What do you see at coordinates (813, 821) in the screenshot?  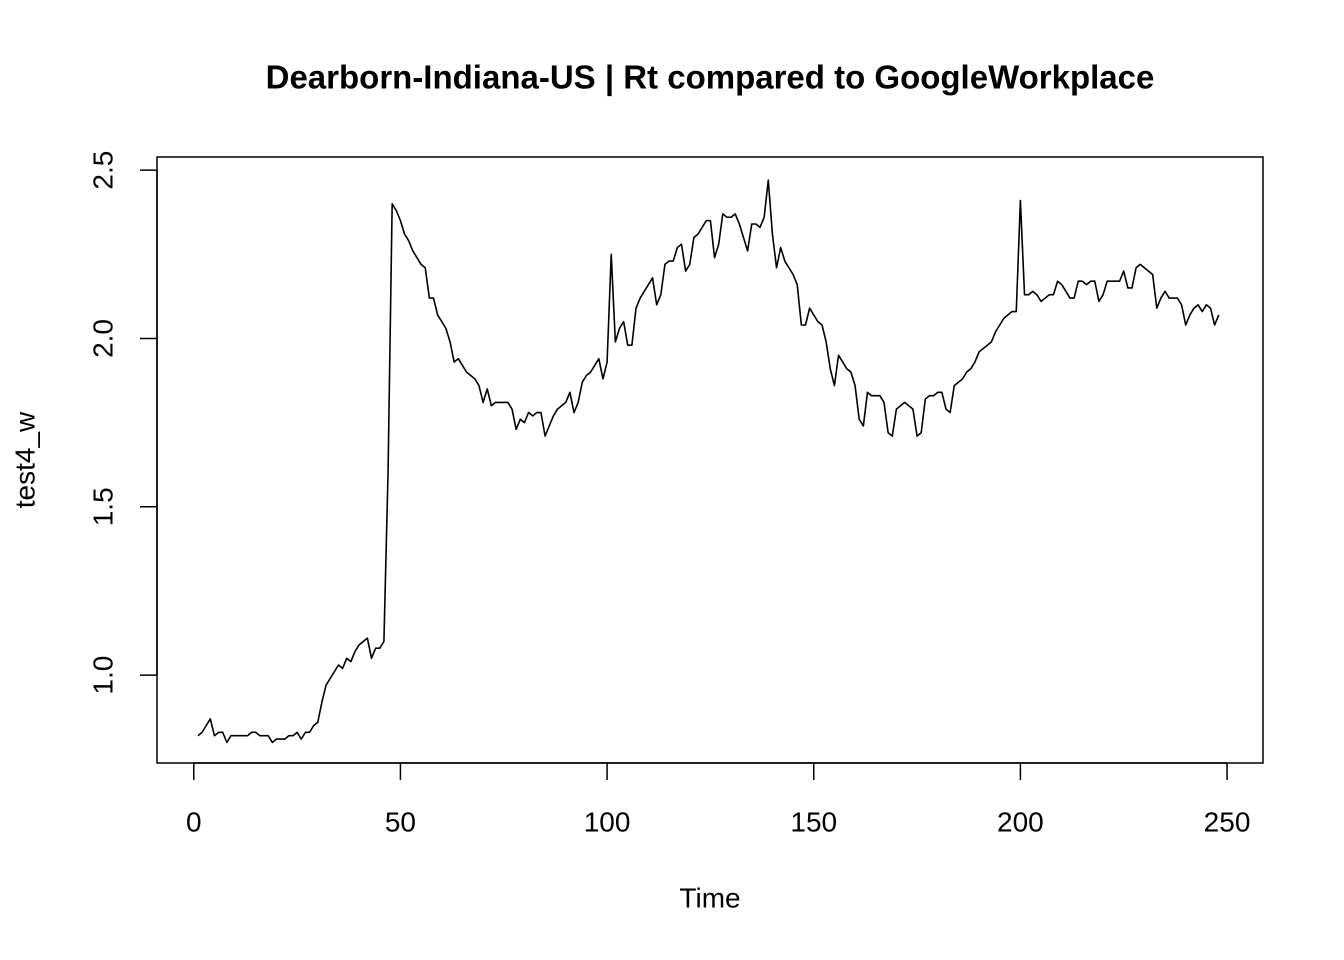 I see `x-tick-label: 150` at bounding box center [813, 821].